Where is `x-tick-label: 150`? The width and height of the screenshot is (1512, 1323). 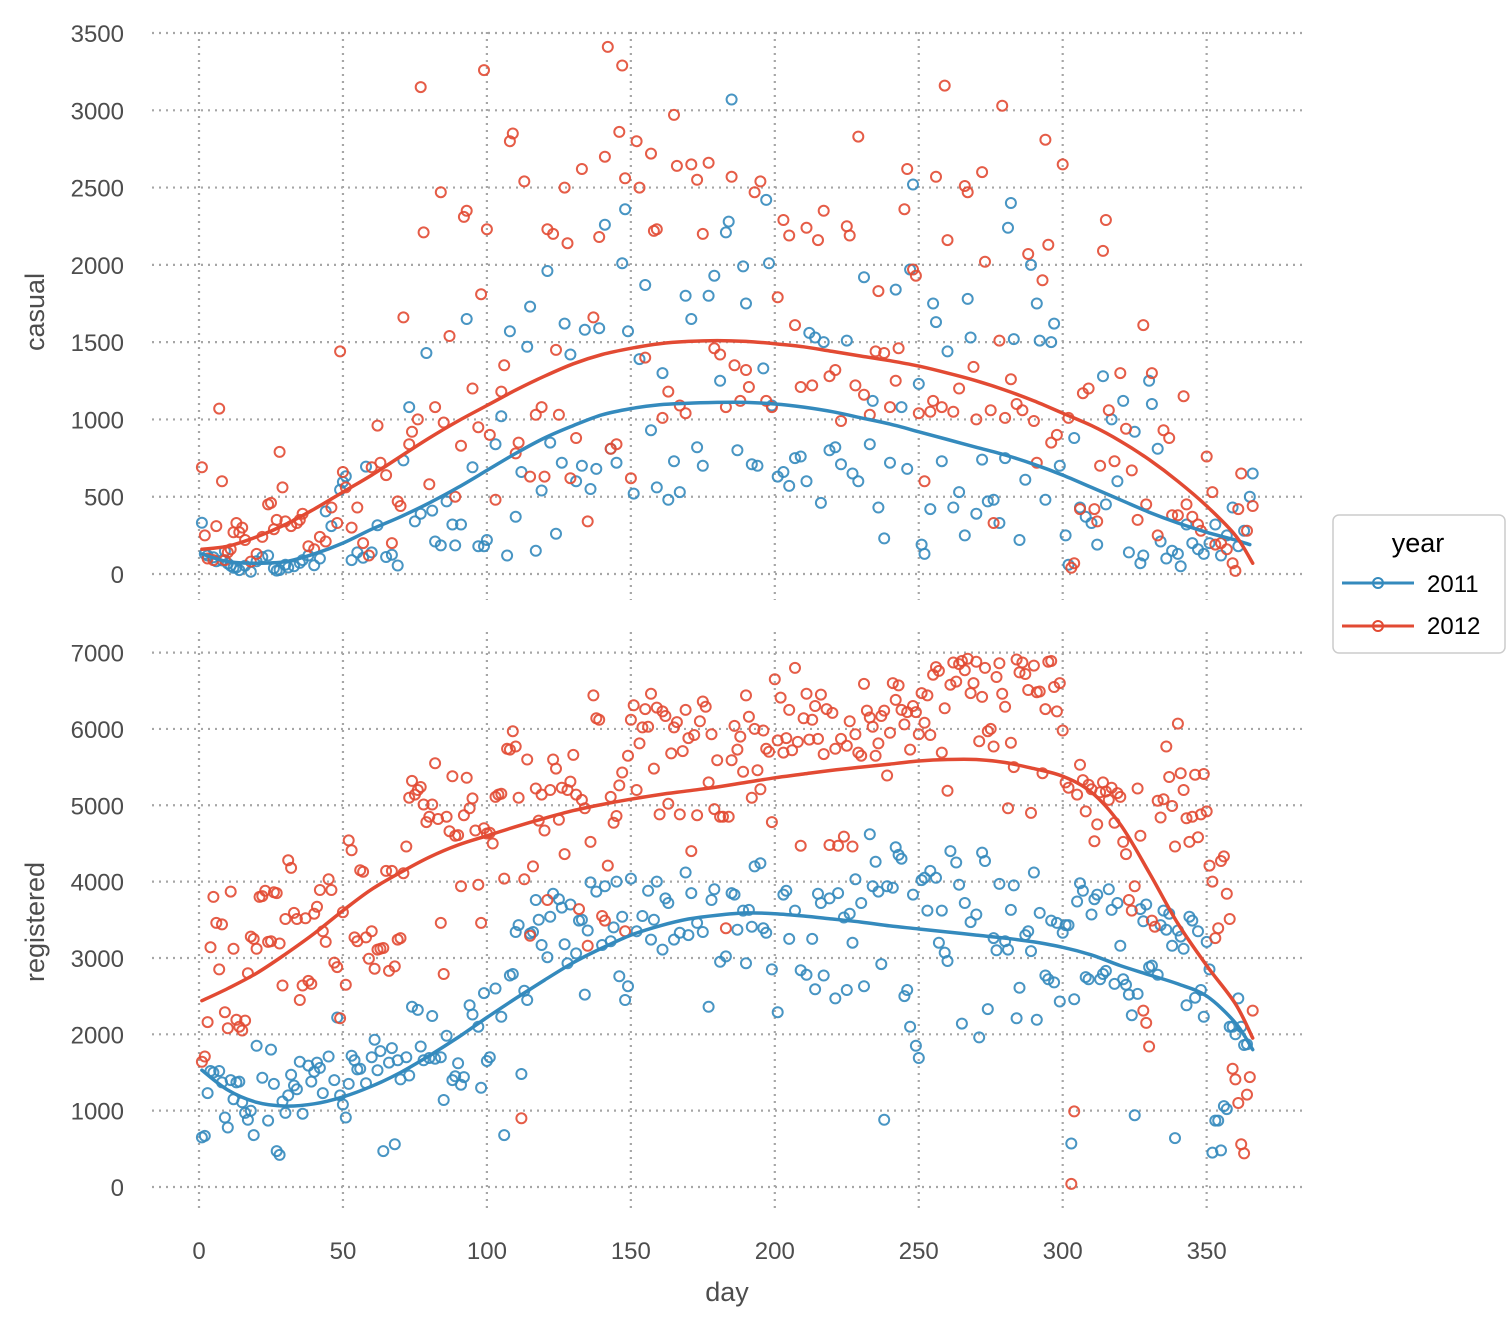 x-tick-label: 150 is located at coordinates (631, 1251).